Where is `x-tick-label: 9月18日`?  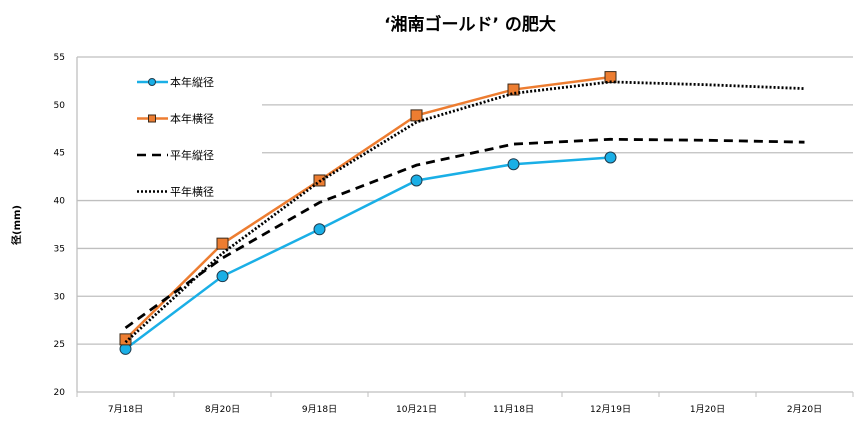
x-tick-label: 9月18日 is located at coordinates (319, 409).